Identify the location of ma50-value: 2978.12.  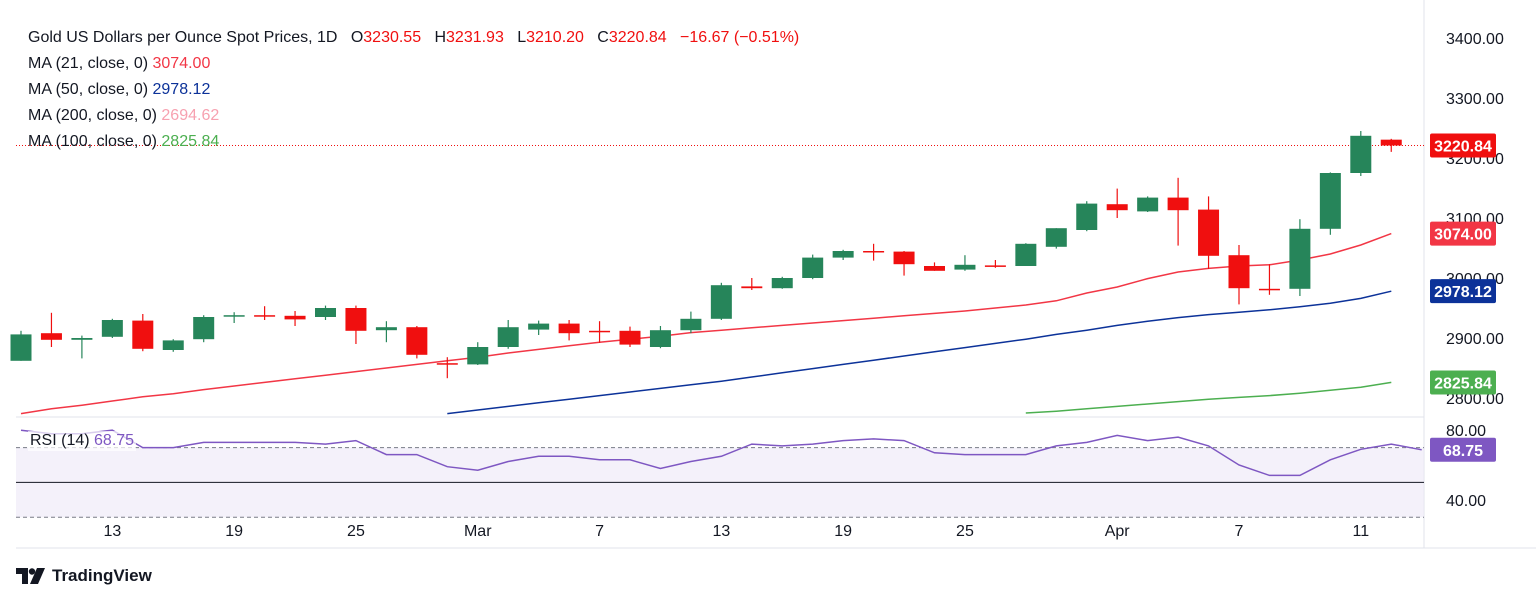
(181, 89).